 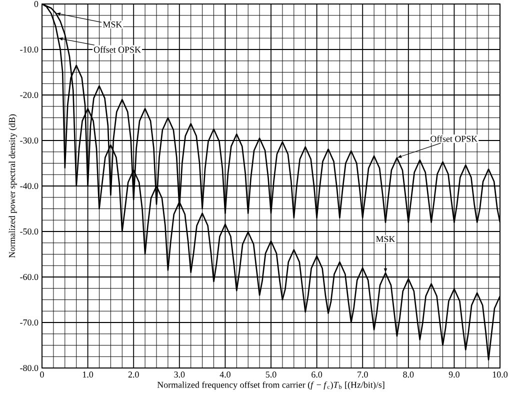 I want to click on y-tick-label: -60.0, so click(x=29, y=277).